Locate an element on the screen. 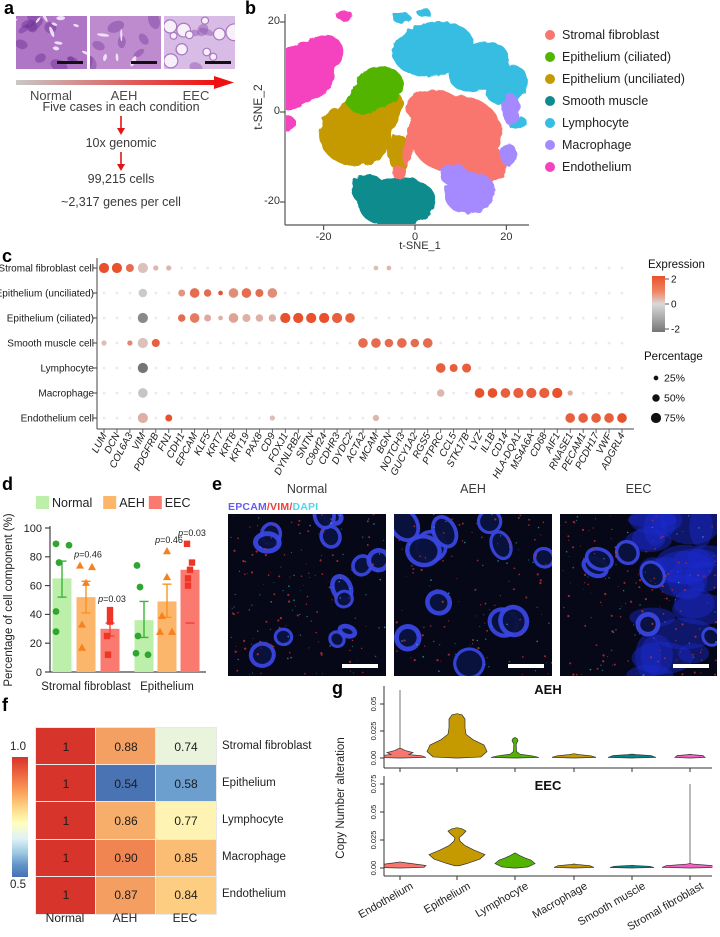  panel-e-label: e is located at coordinates (217, 484).